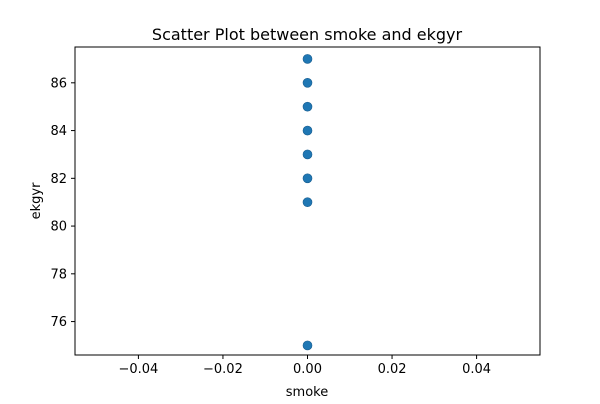 The height and width of the screenshot is (404, 600). What do you see at coordinates (138, 369) in the screenshot?
I see `x-tick-label: −0.04` at bounding box center [138, 369].